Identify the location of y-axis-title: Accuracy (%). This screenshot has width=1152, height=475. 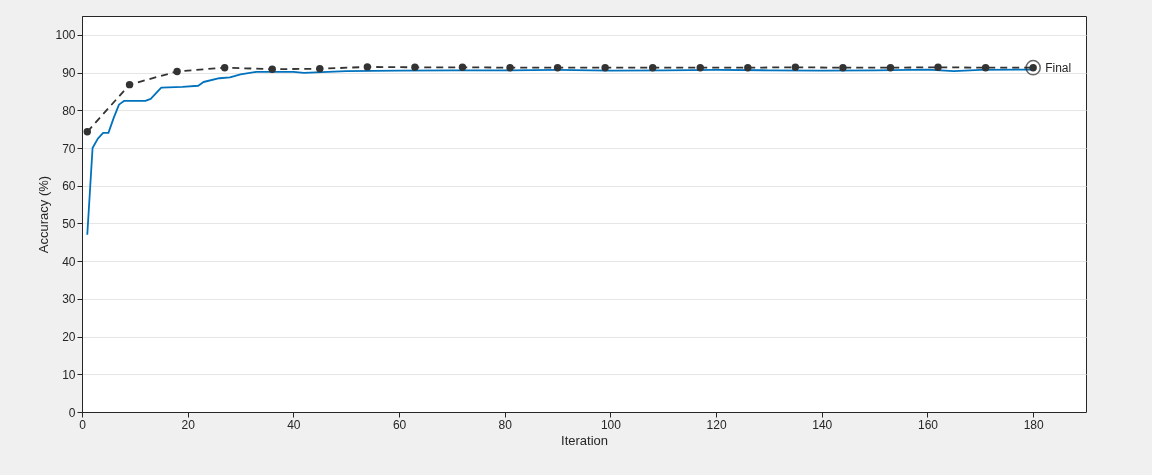
(44, 214).